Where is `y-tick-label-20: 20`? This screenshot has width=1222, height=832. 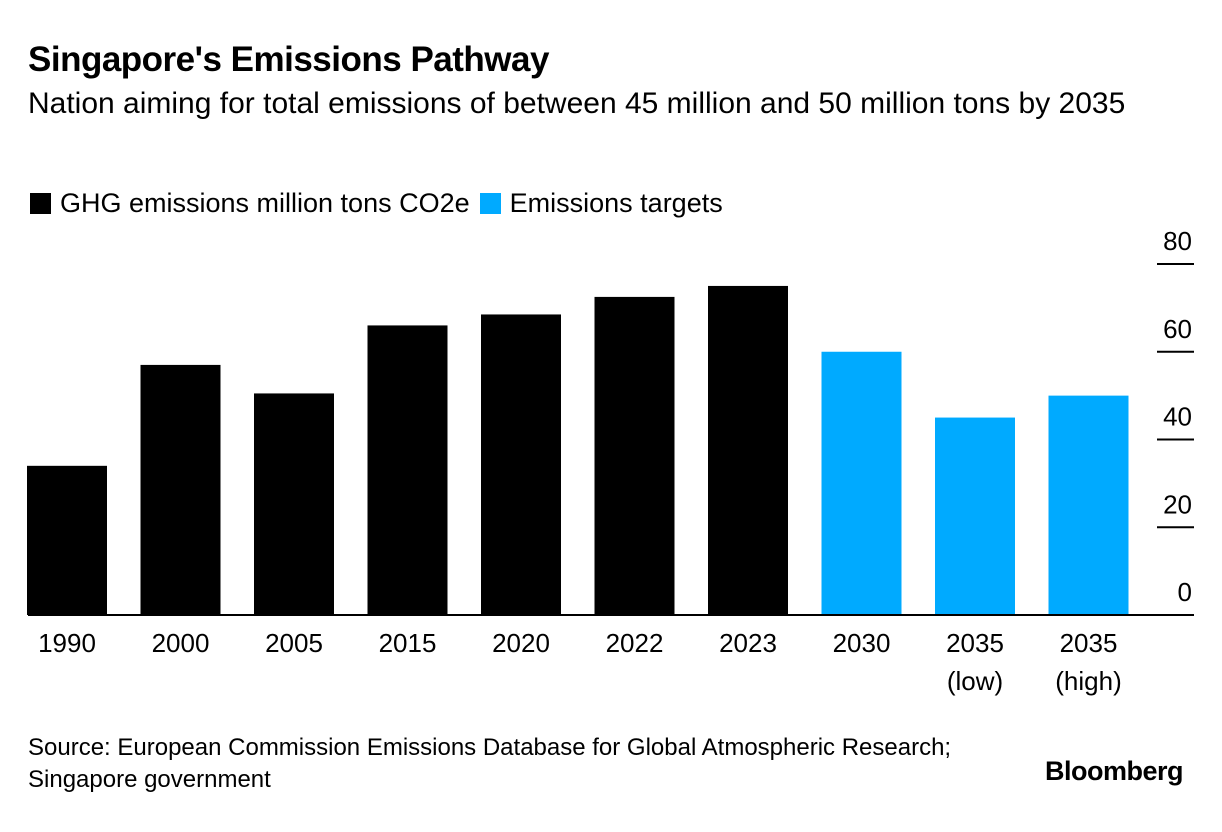
y-tick-label-20: 20 is located at coordinates (1177, 504).